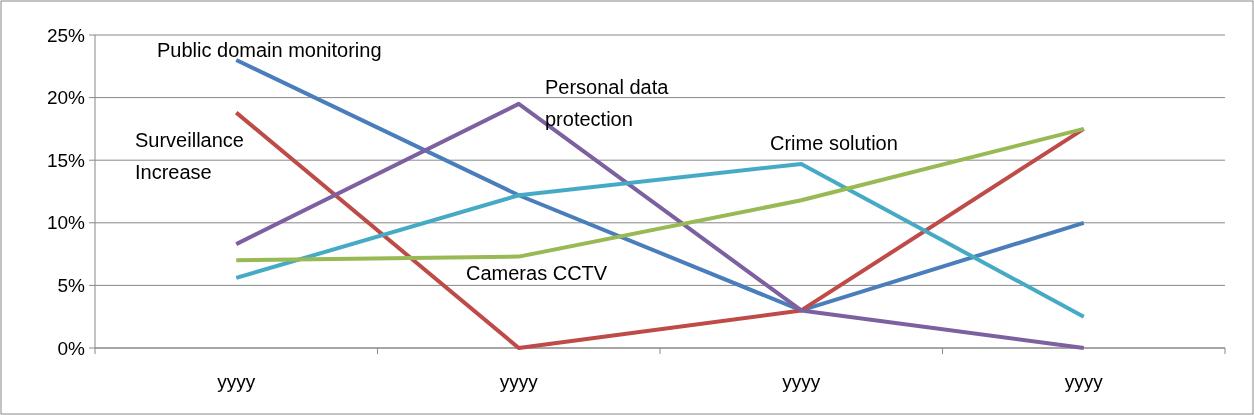 This screenshot has width=1254, height=415. I want to click on y-tick-label: 20%, so click(66, 98).